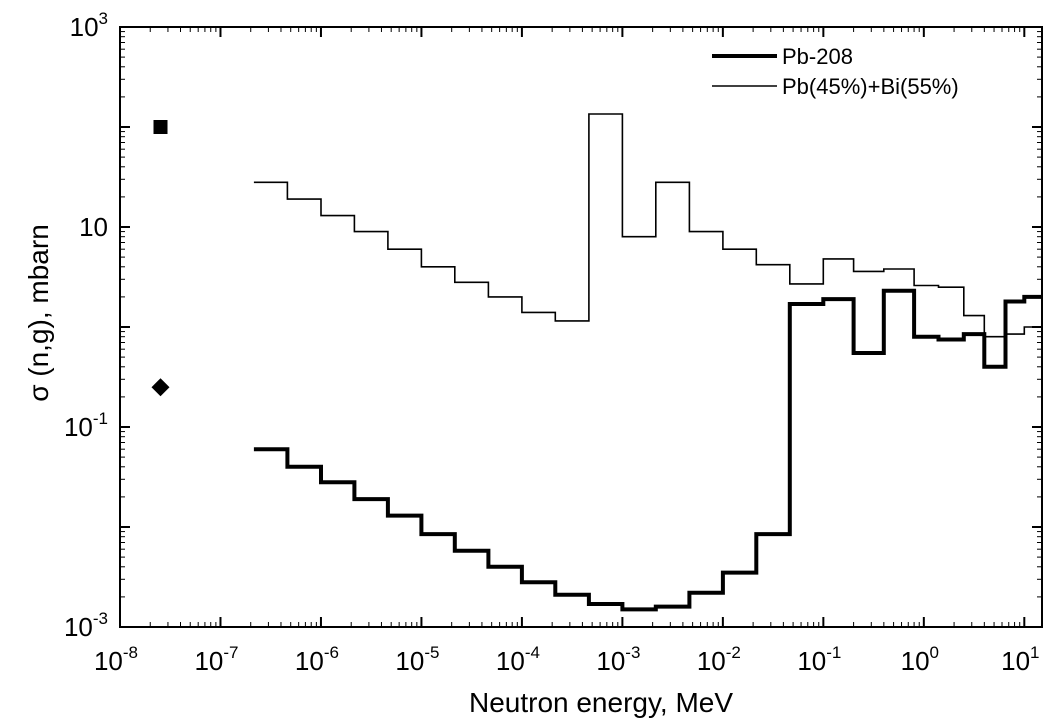  Describe the element at coordinates (89, 25) in the screenshot. I see `y-tick-label: 10³` at that location.